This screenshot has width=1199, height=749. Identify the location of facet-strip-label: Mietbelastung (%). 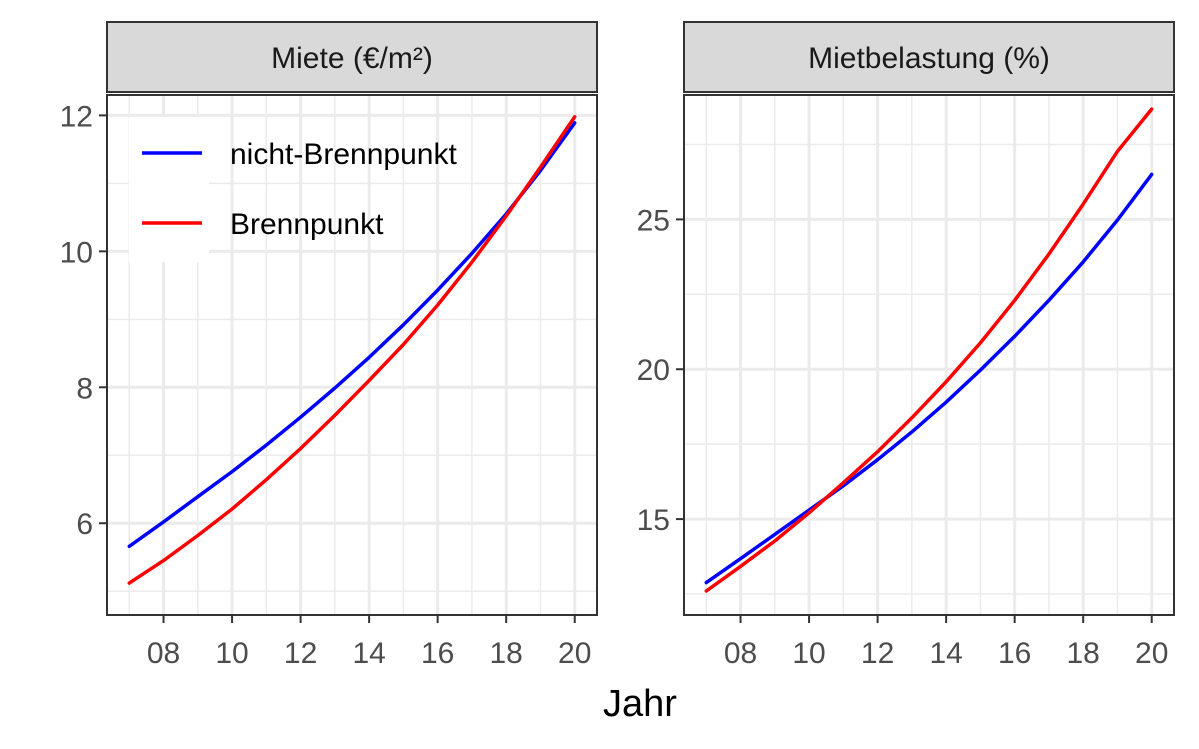
(929, 58).